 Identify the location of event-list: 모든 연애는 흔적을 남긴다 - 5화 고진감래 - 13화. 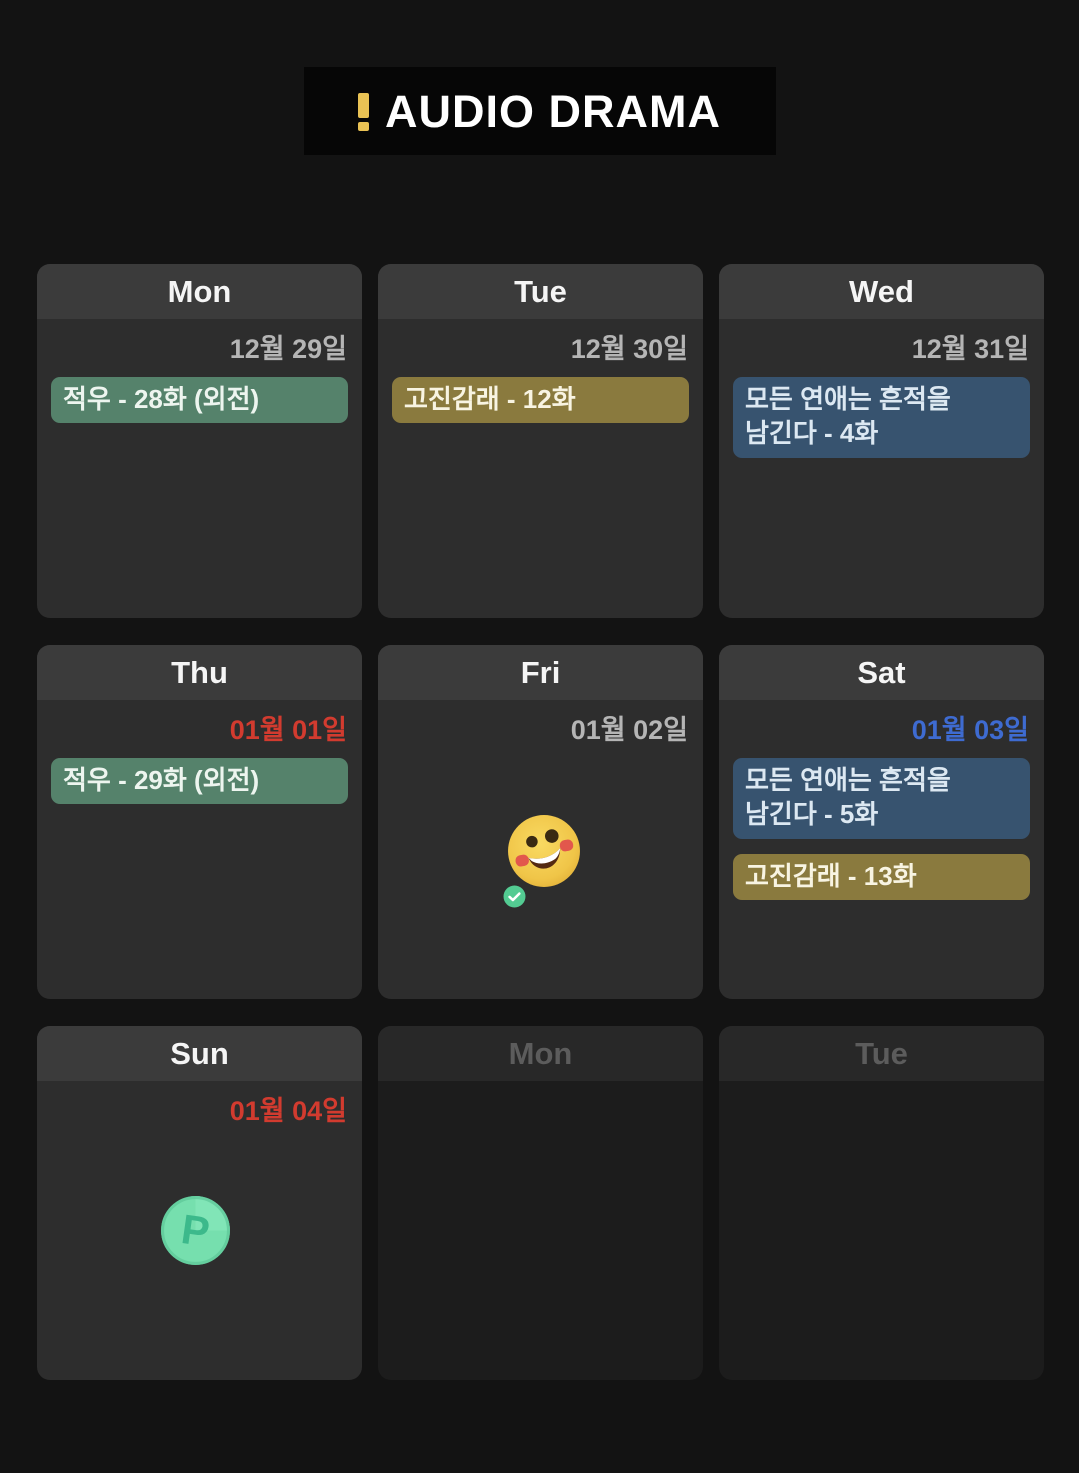
(881, 828).